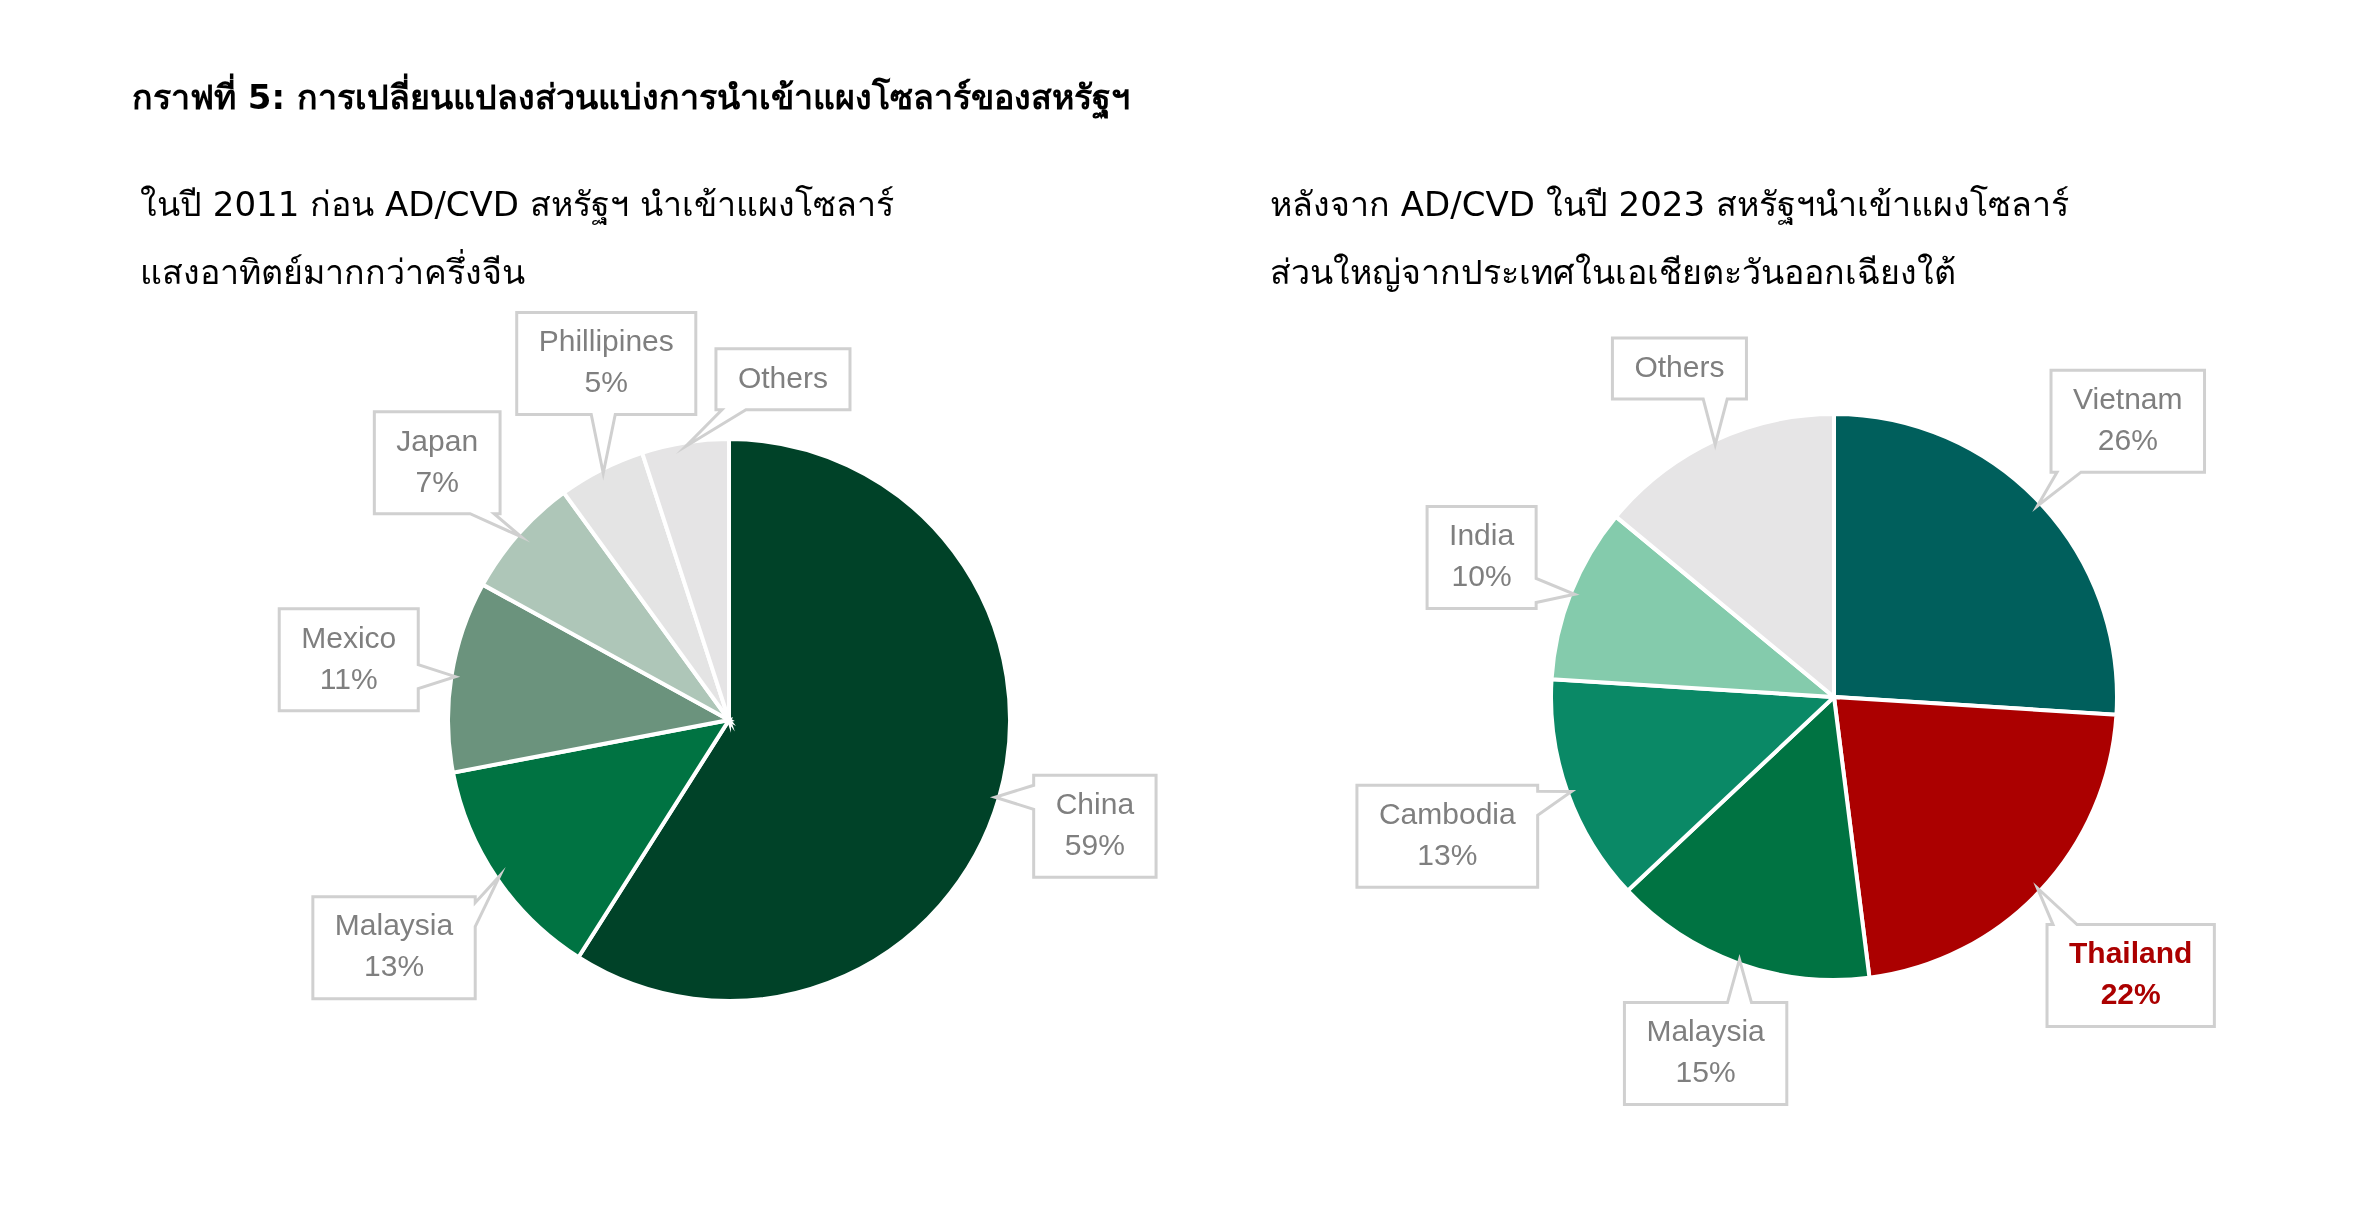  What do you see at coordinates (631, 96) in the screenshot?
I see `chart-title: กราฟที่ 5: การเปลี่ยนแปลงส่วนแบ่งการนำเข้าแผงโซลาร์ของสหรัฐฯ` at bounding box center [631, 96].